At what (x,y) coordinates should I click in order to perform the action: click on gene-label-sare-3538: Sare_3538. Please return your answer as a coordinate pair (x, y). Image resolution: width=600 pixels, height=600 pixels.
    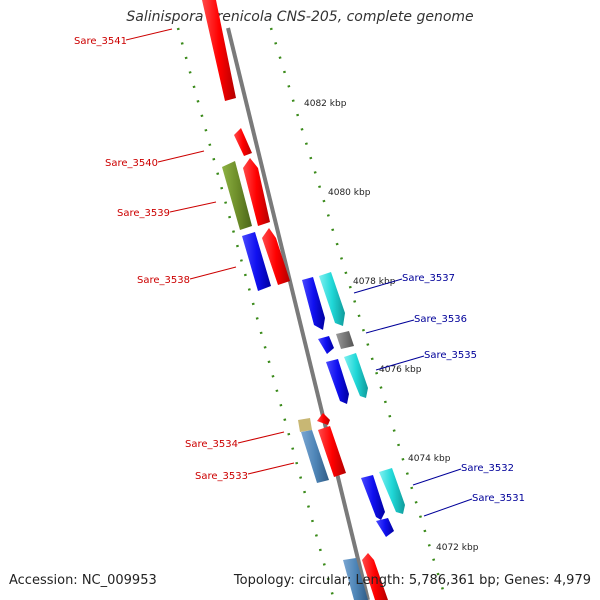
    Looking at the image, I should click on (163, 280).